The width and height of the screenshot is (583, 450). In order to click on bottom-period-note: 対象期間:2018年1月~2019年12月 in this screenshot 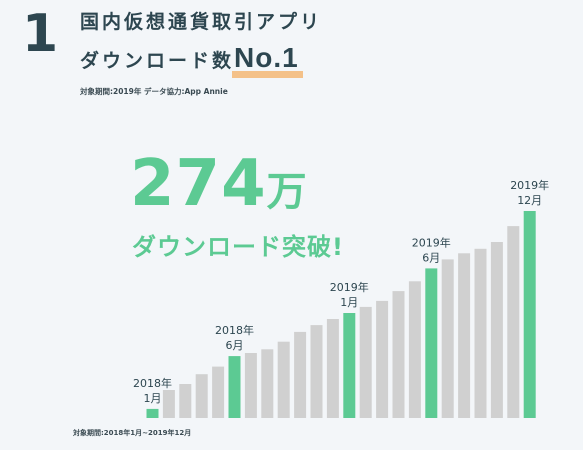, I will do `click(132, 433)`.